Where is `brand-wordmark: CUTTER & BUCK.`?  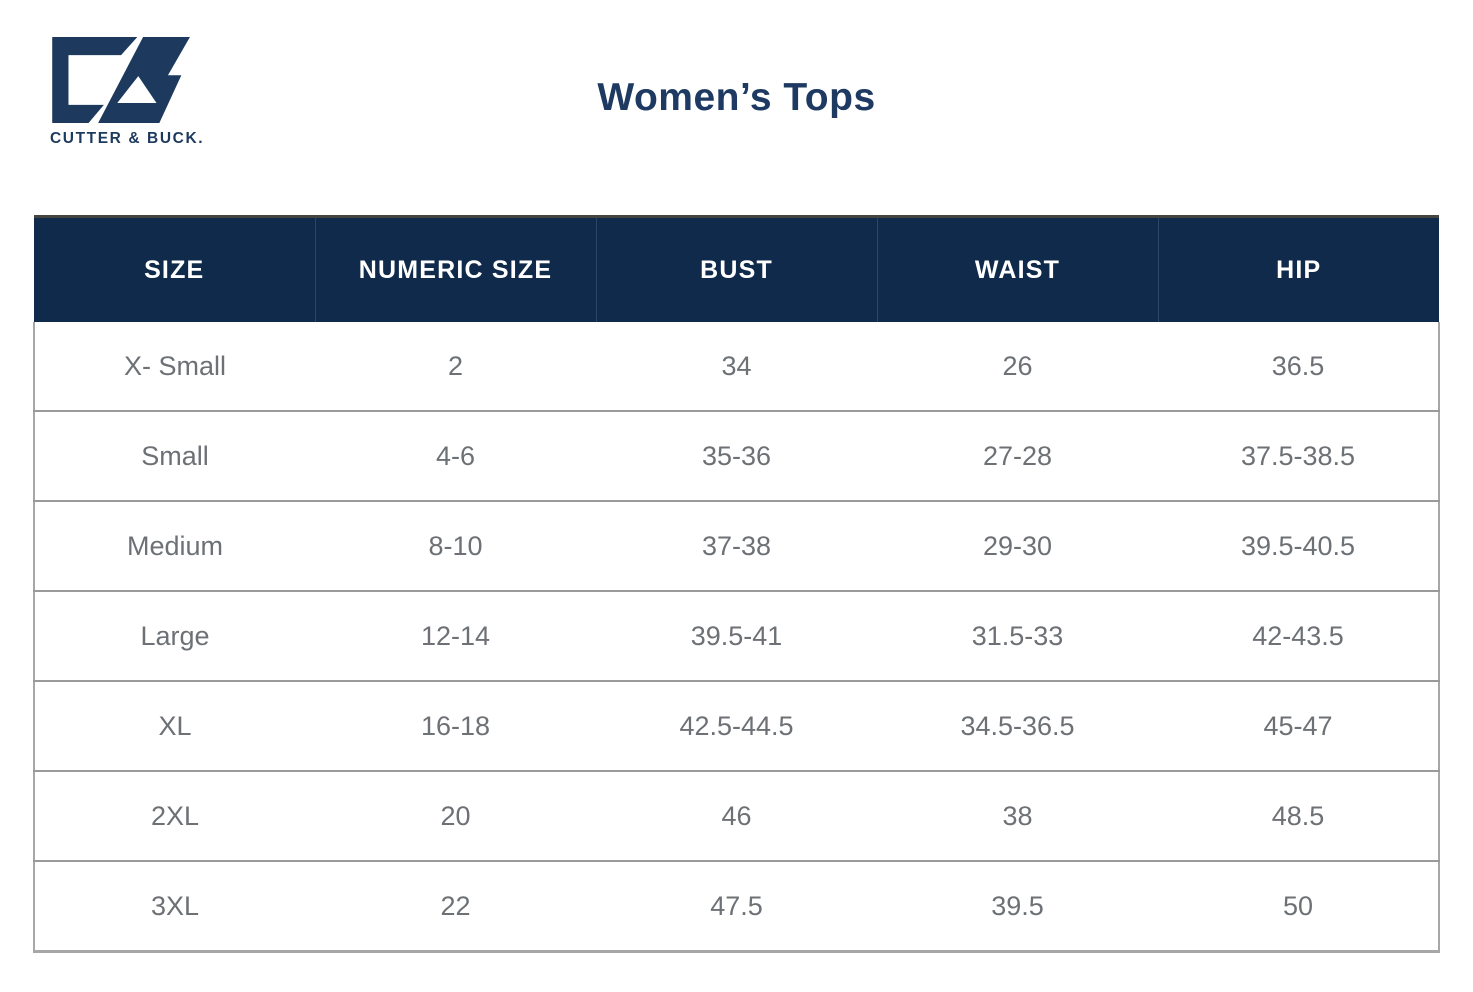
brand-wordmark: CUTTER & BUCK. is located at coordinates (127, 138).